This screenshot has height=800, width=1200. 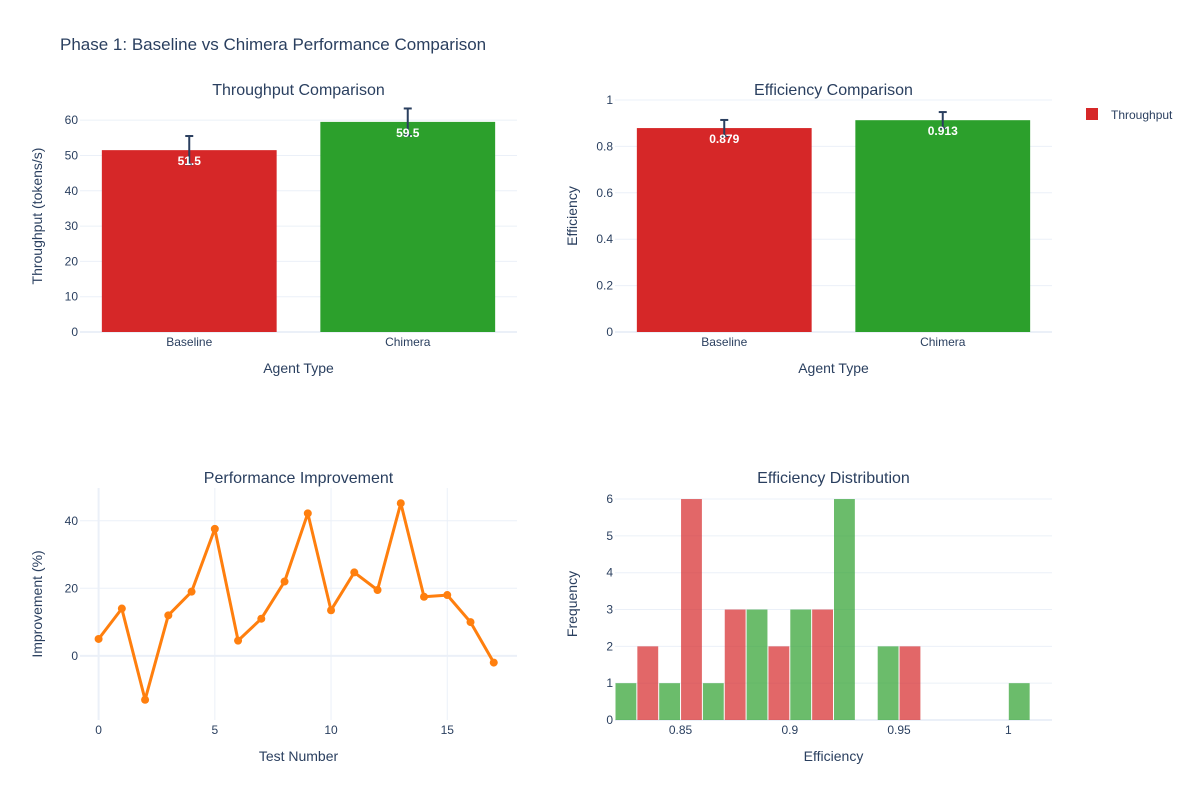 What do you see at coordinates (214, 730) in the screenshot?
I see `x-tick-label: 5` at bounding box center [214, 730].